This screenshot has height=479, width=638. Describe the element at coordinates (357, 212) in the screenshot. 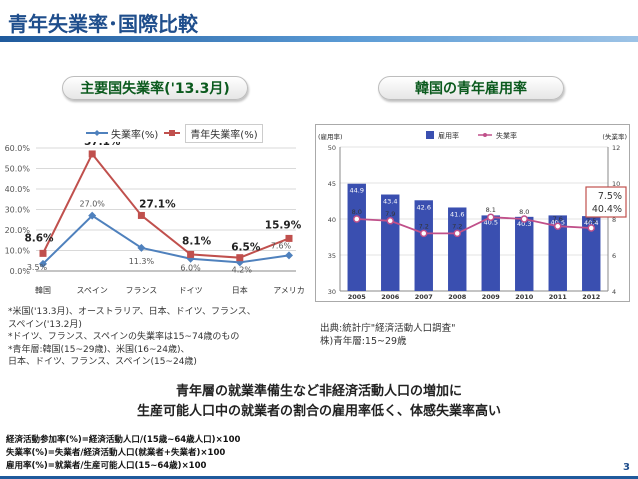

I see `unemployment-value-label: 8.0` at that location.